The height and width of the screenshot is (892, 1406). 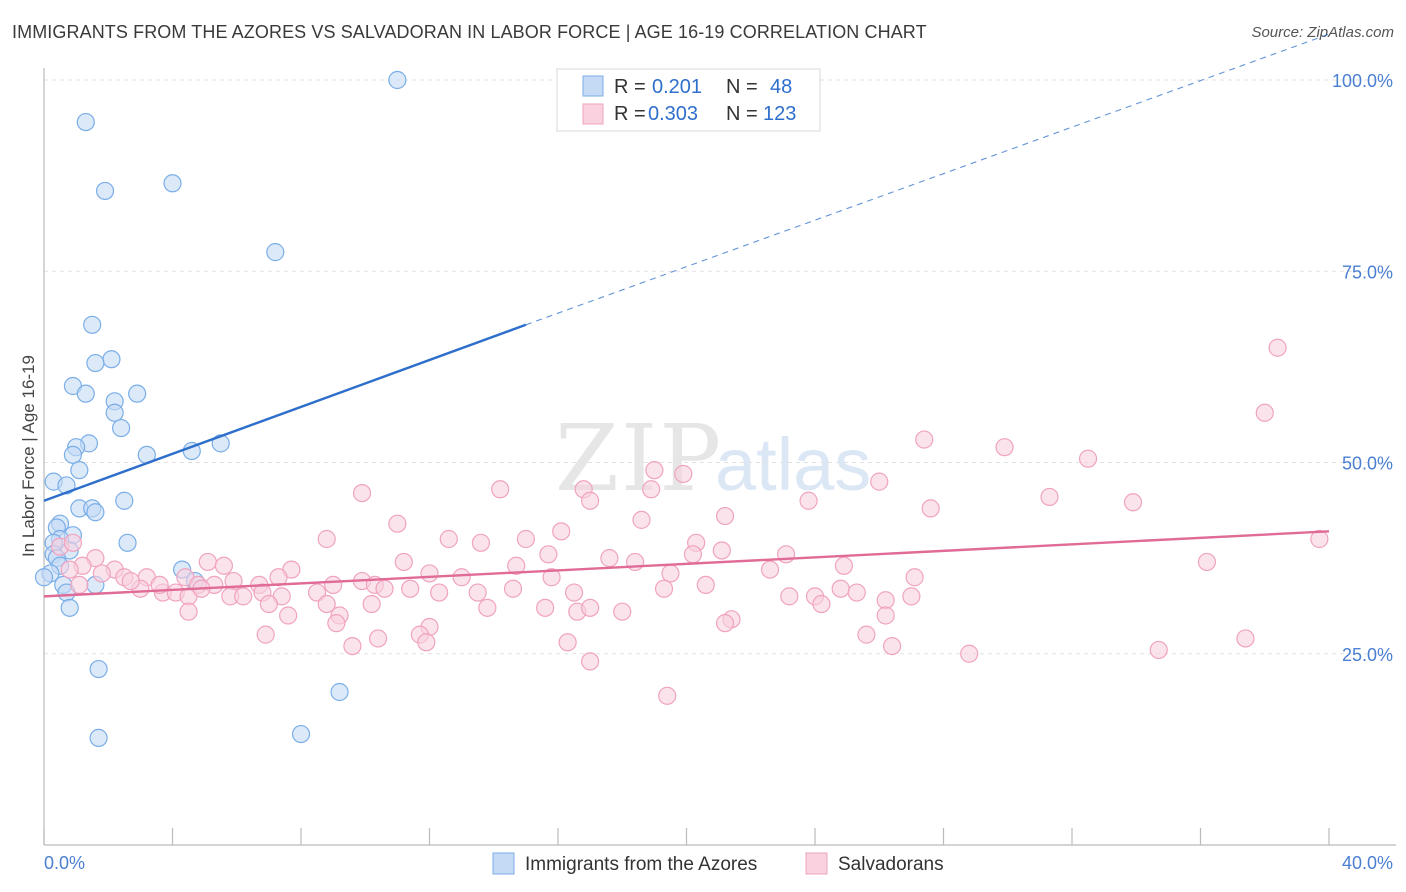 I want to click on series-legend: Immigrants from the Azores Salvadorans, so click(x=718, y=863).